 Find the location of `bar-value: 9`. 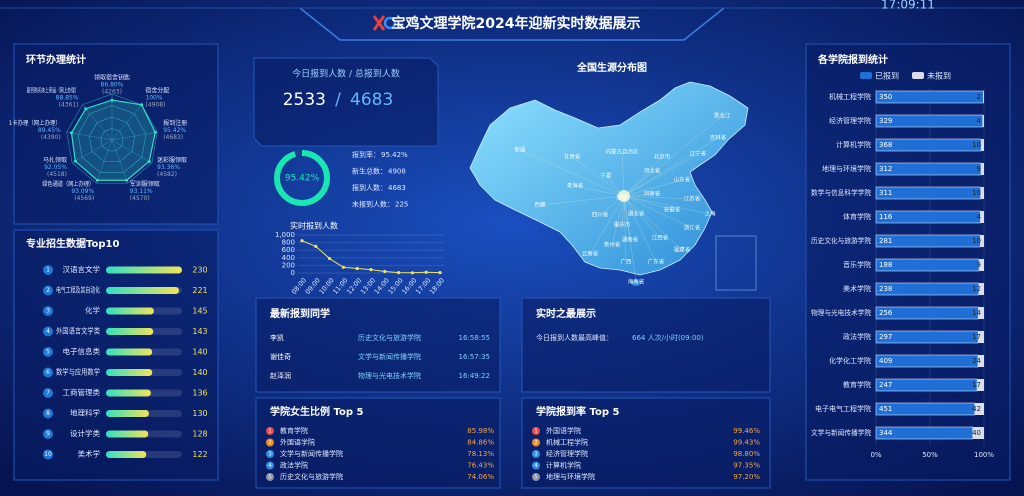

bar-value: 9 is located at coordinates (979, 169).